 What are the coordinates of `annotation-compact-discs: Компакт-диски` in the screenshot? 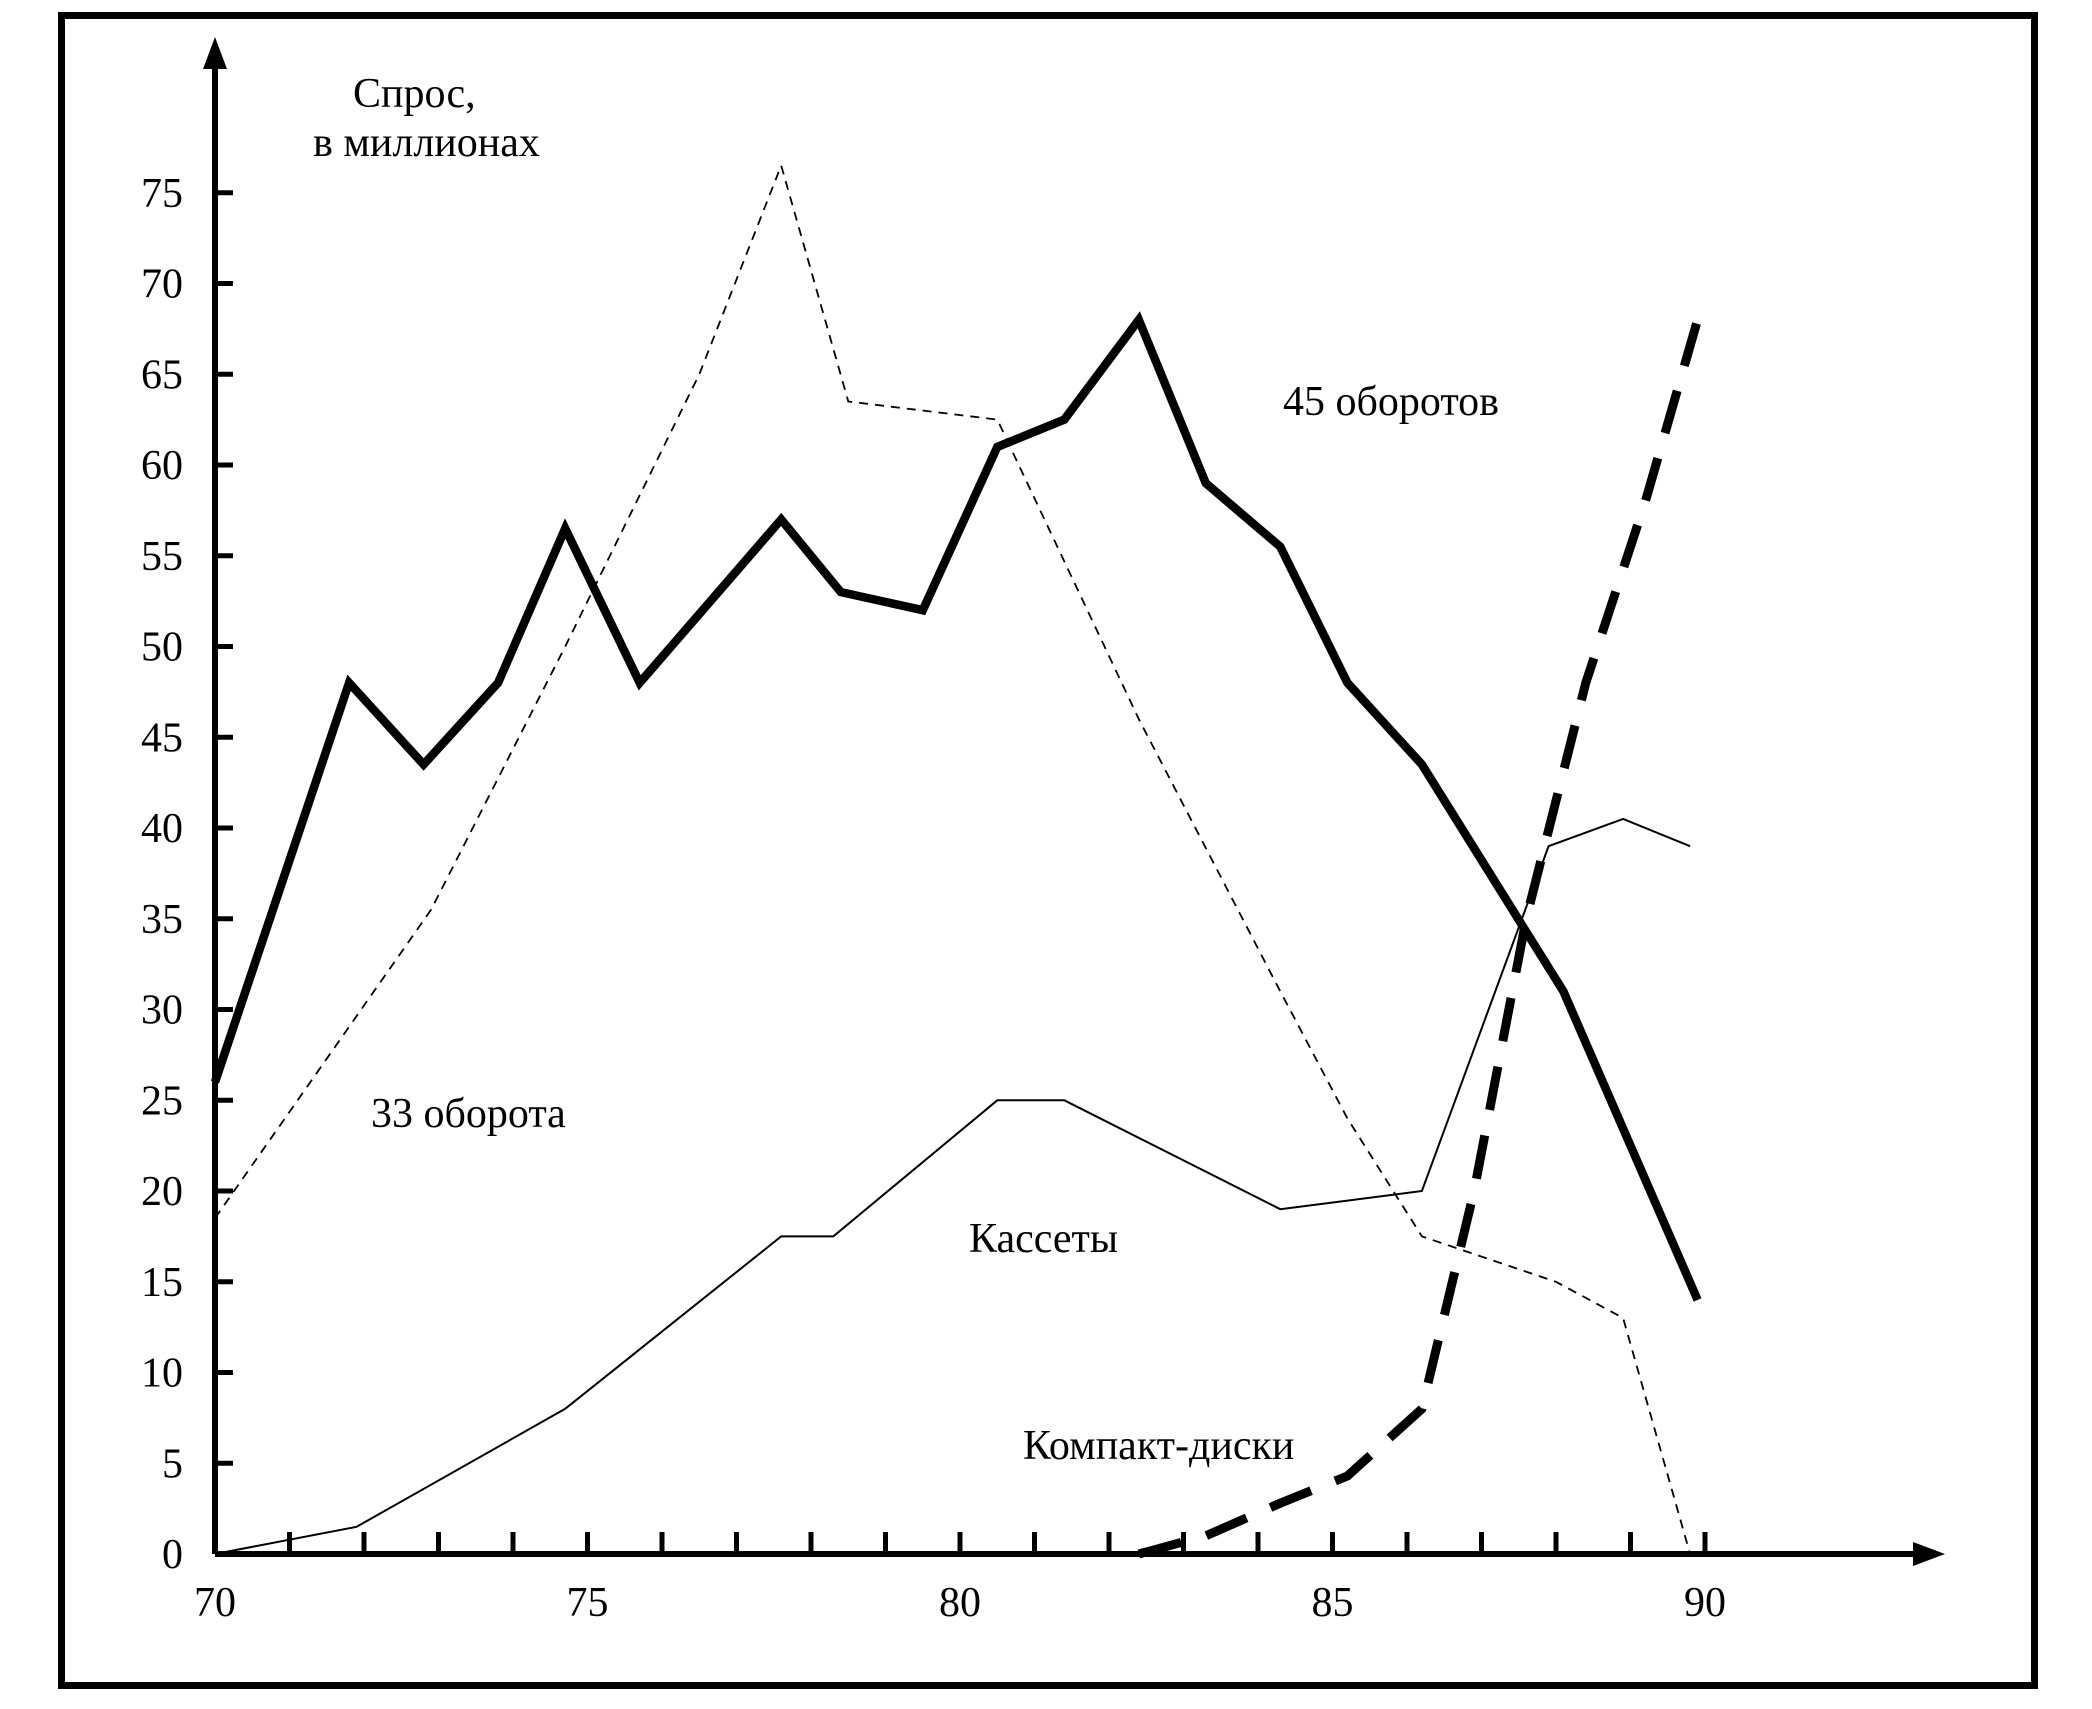 It's located at (1158, 1446).